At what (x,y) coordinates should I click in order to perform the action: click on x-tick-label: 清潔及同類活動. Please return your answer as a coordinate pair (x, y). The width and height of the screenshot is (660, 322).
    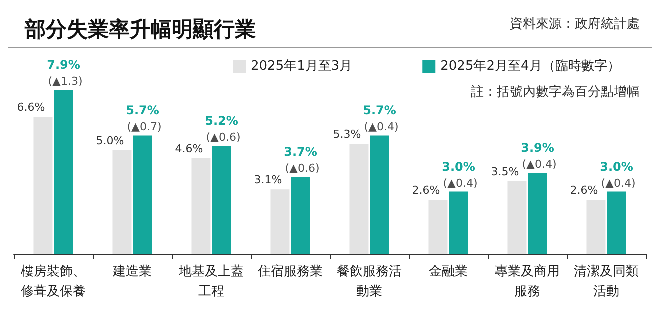
    Looking at the image, I should click on (606, 282).